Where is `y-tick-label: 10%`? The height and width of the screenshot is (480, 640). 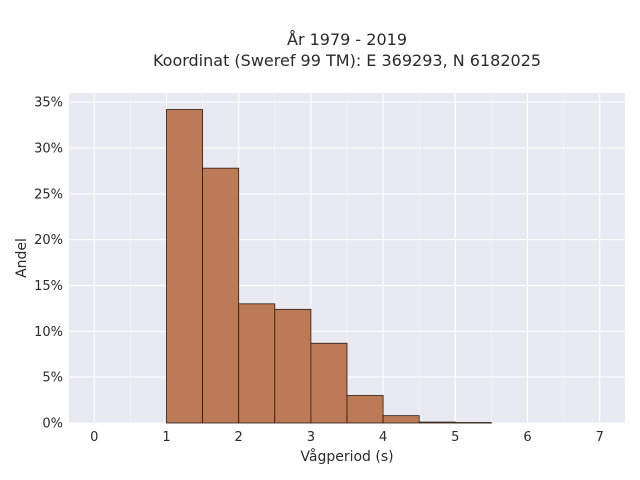
y-tick-label: 10% is located at coordinates (48, 332).